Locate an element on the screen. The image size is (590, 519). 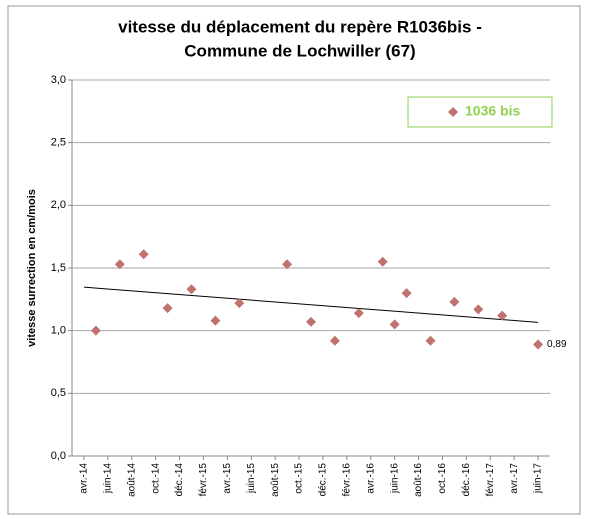
legend-label: 1036 bis is located at coordinates (492, 111).